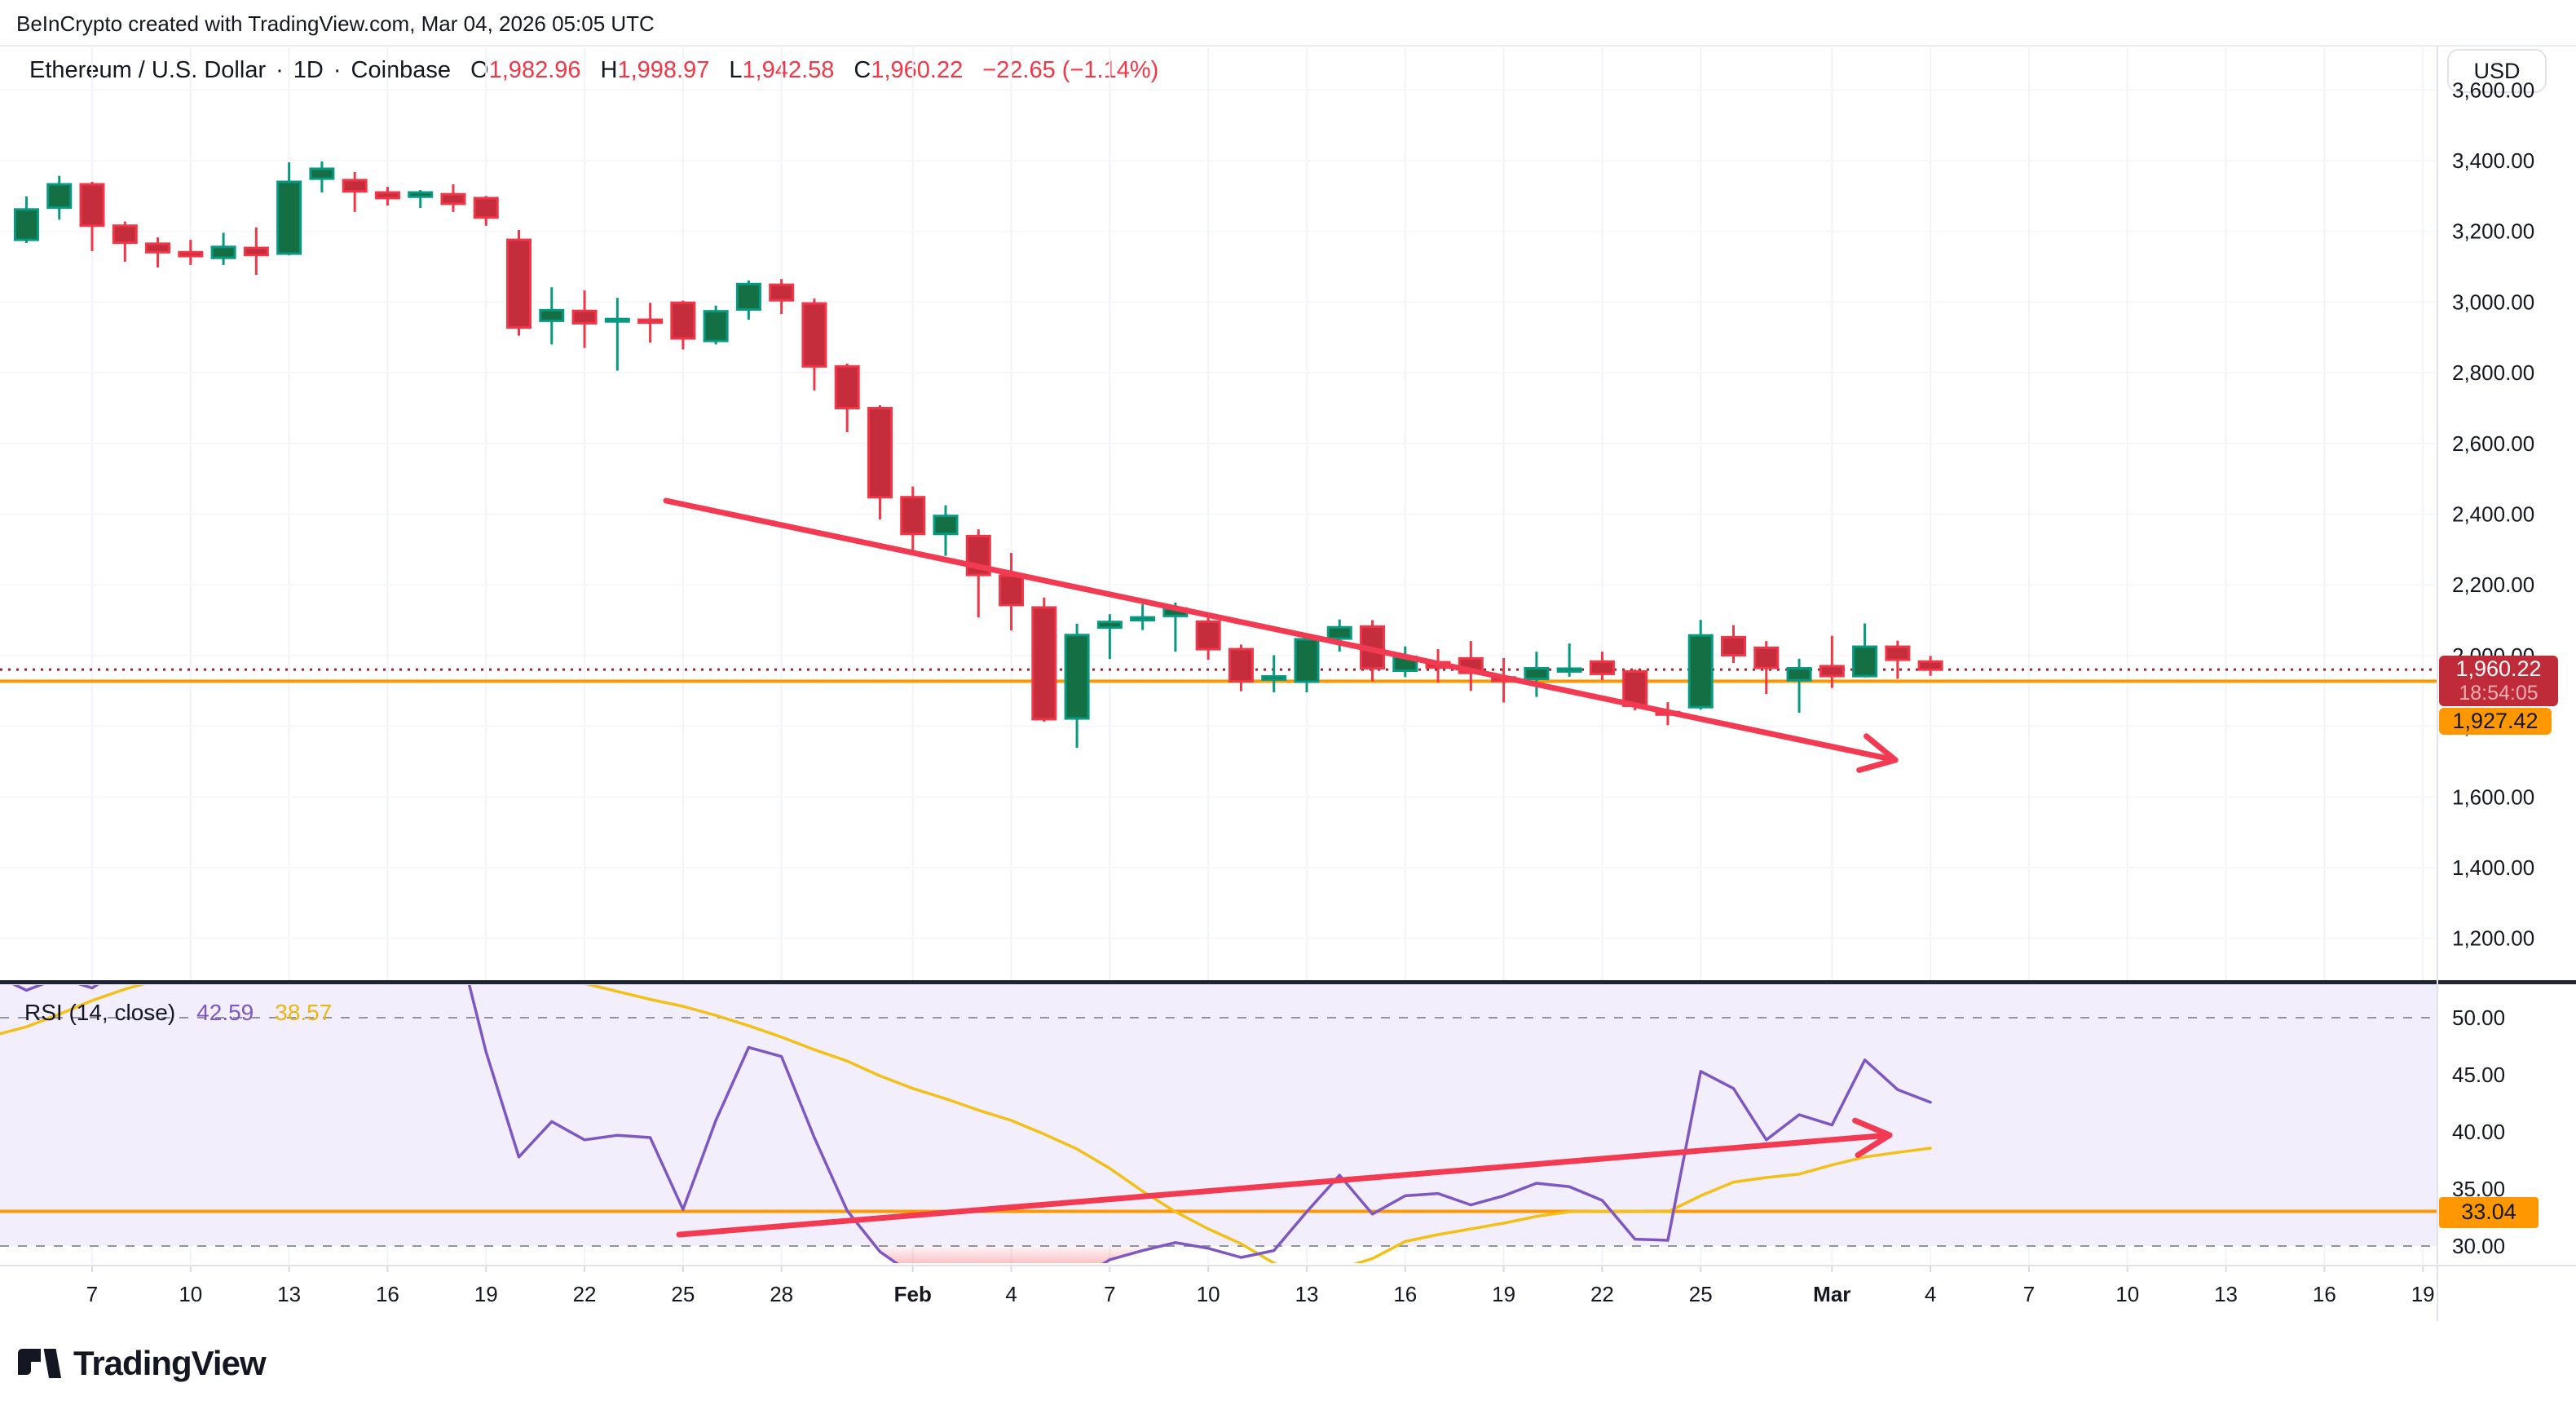 This screenshot has height=1414, width=2576. I want to click on price-tick-label: 1,200.00, so click(2493, 939).